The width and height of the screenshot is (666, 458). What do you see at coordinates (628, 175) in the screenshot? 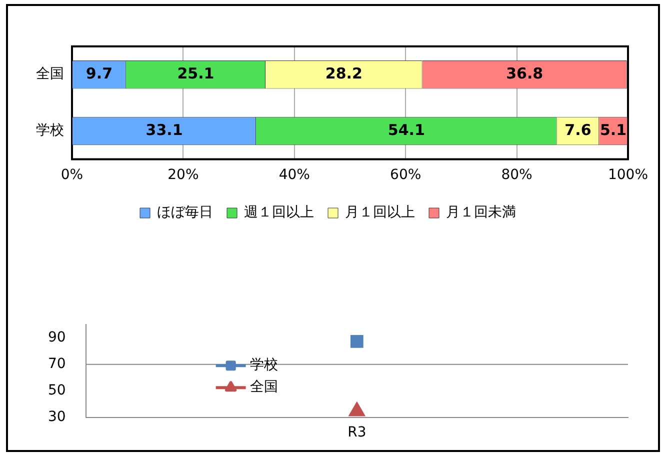
I see `x-tick-label: 100%` at bounding box center [628, 175].